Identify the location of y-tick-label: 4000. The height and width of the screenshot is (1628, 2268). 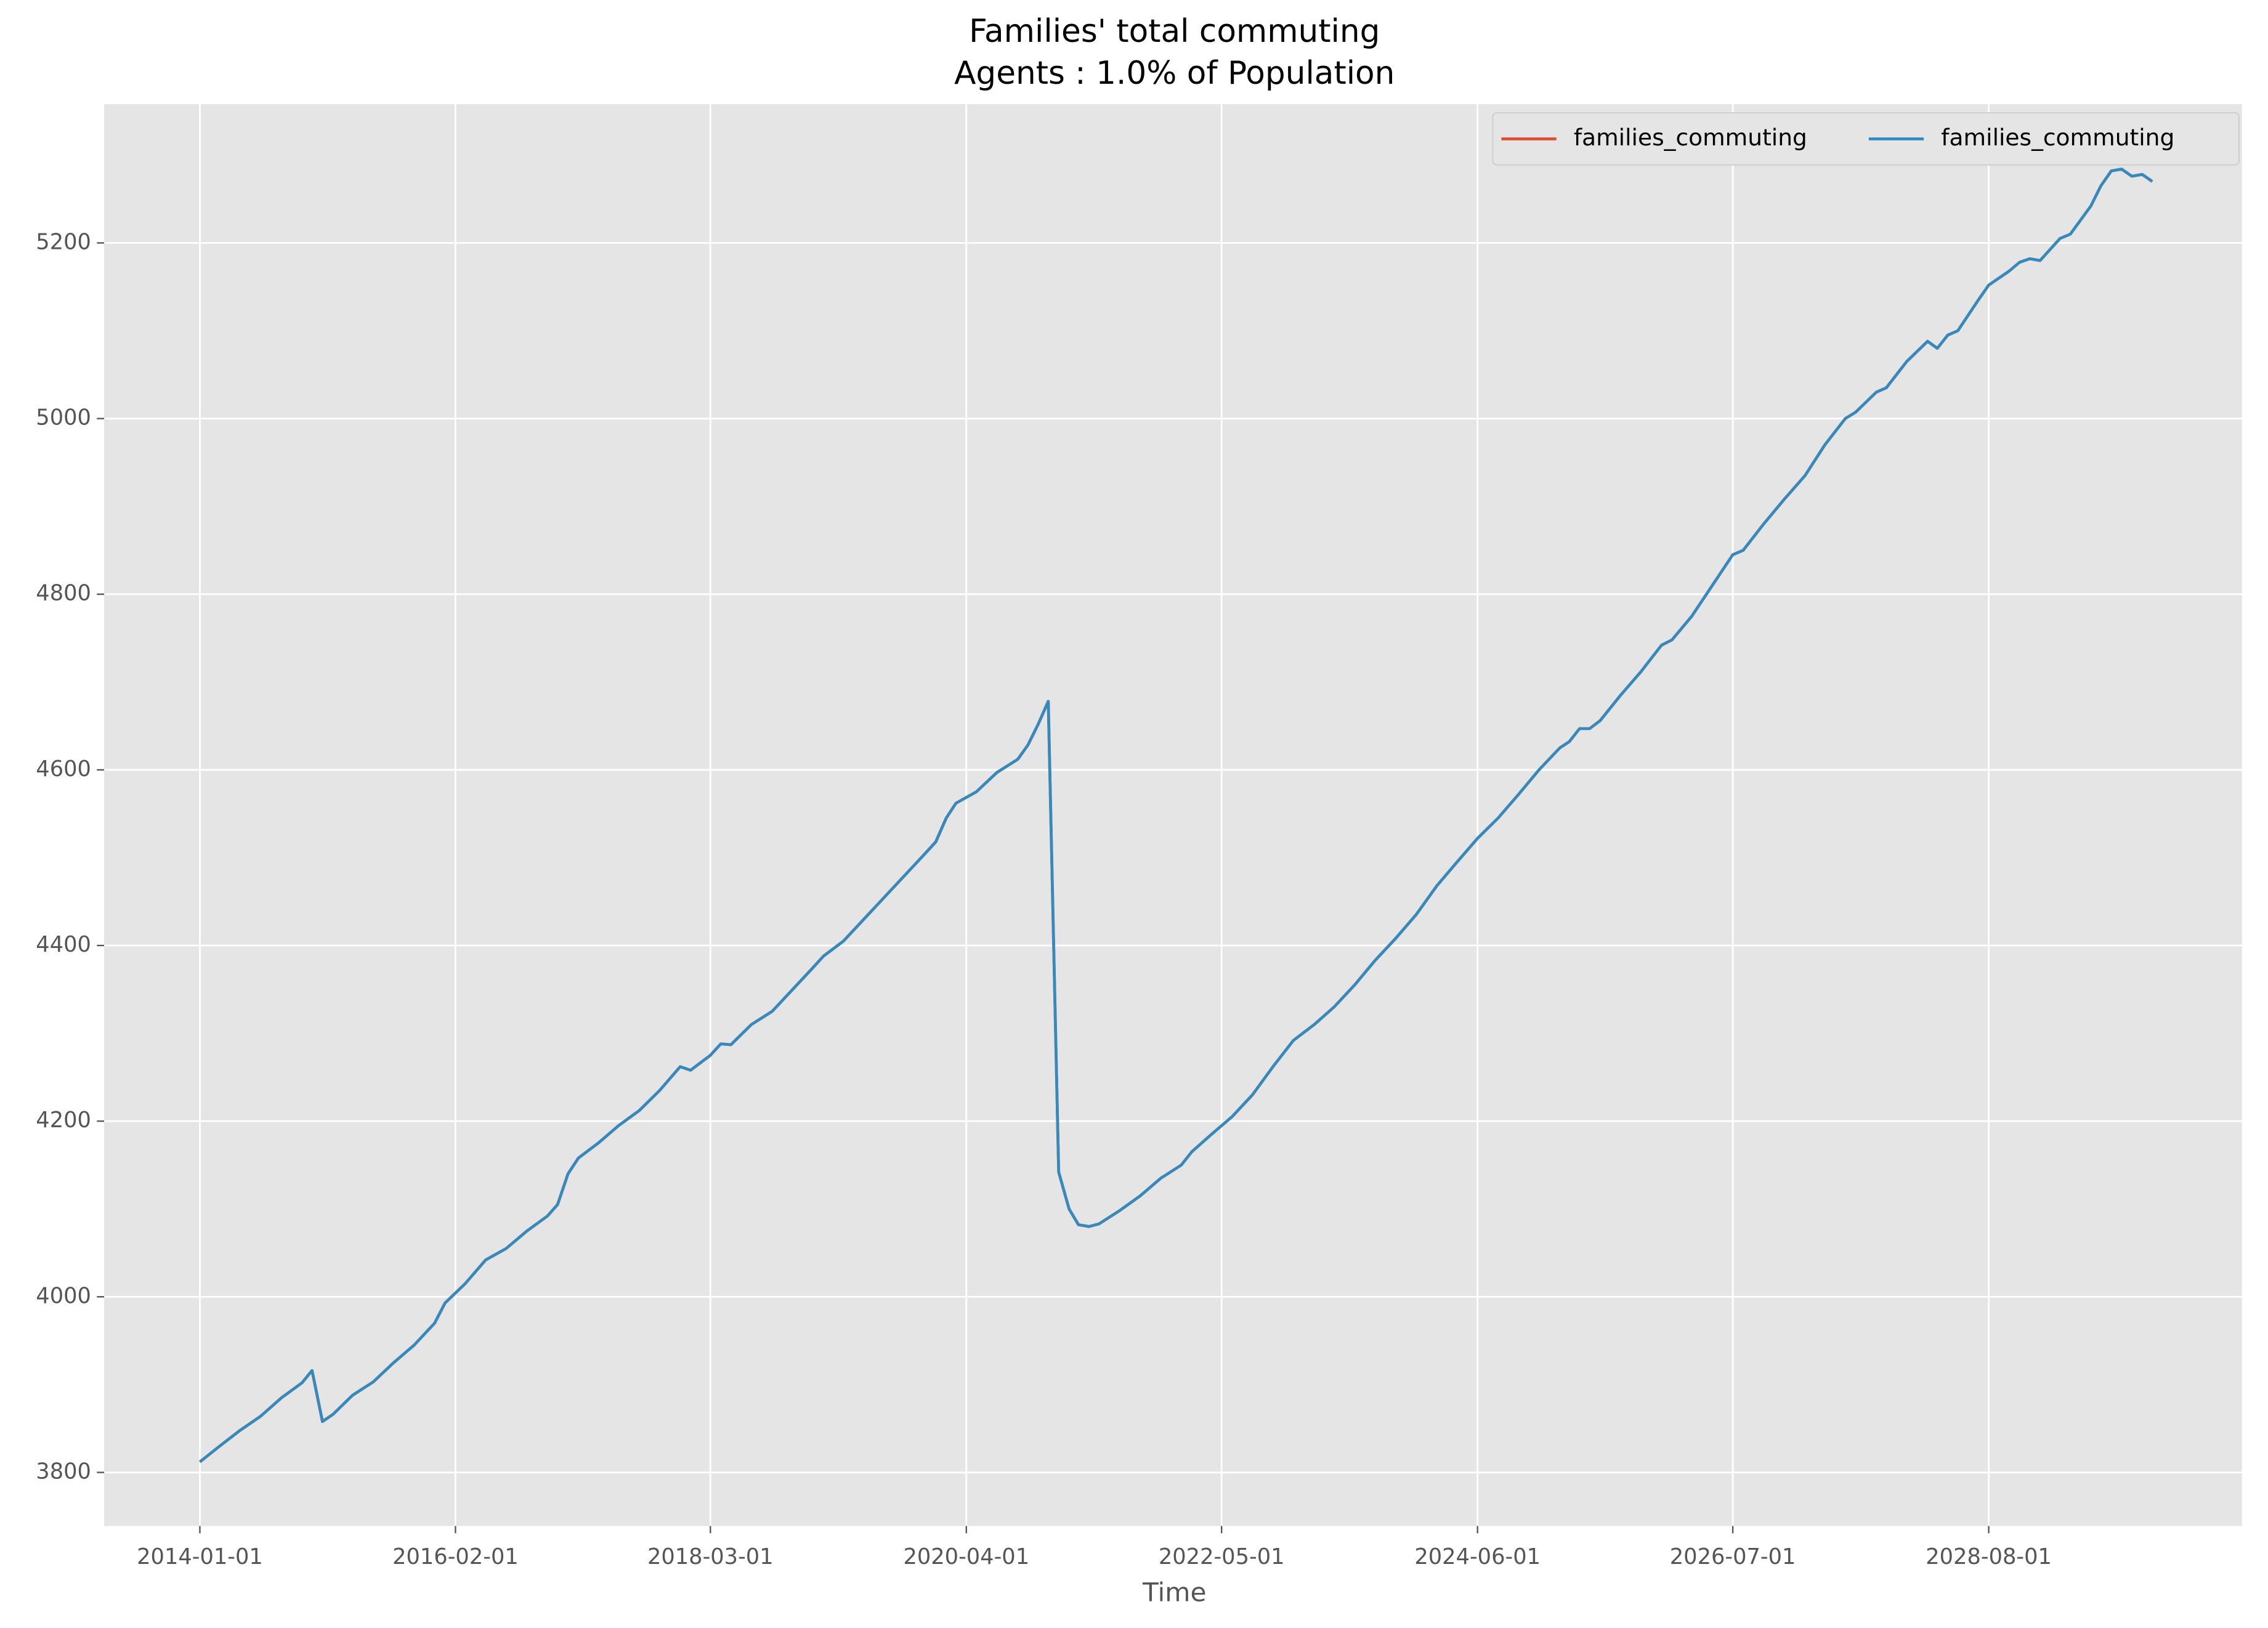
(64, 1295).